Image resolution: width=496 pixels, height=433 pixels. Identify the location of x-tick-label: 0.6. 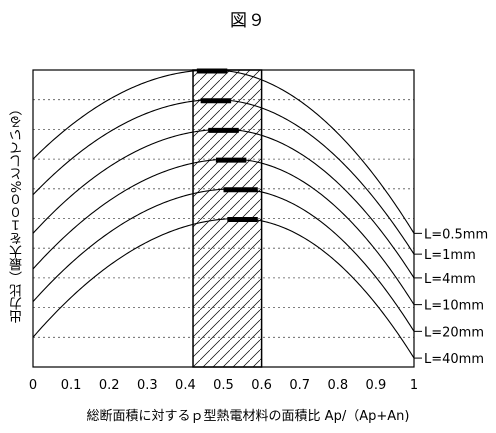
(261, 385).